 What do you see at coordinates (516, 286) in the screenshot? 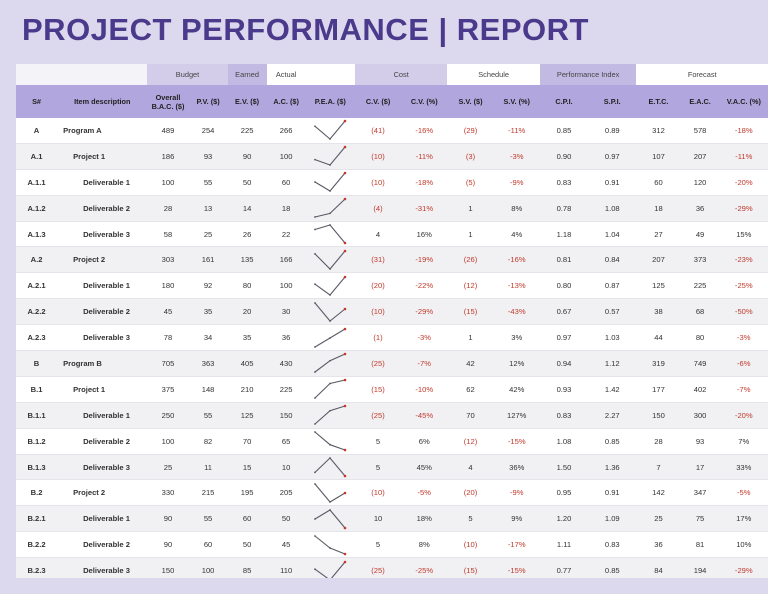
I see `cell-svp: -13%` at bounding box center [516, 286].